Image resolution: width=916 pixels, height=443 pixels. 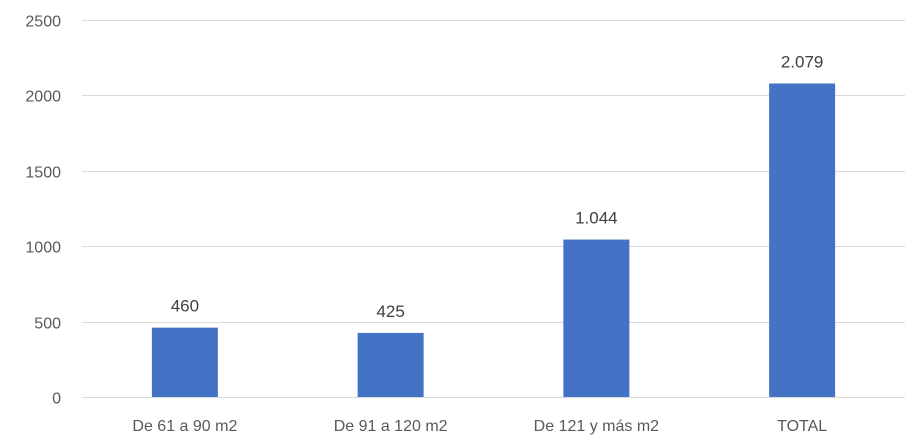 I want to click on data-label: 2.079, so click(x=802, y=61).